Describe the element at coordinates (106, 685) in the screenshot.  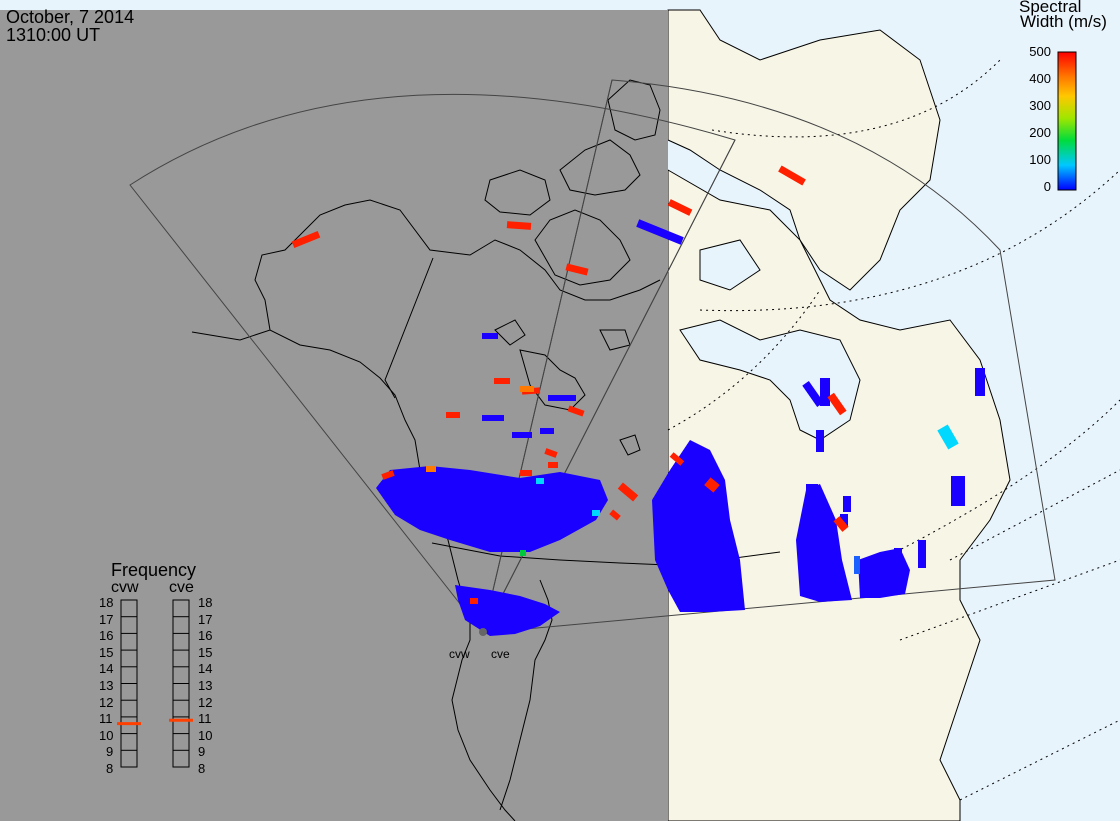
I see `cvw-frequency-tick: 13` at that location.